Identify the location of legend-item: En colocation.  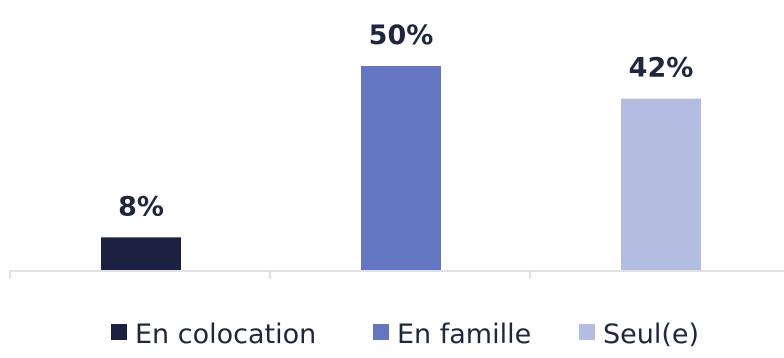
(213, 334).